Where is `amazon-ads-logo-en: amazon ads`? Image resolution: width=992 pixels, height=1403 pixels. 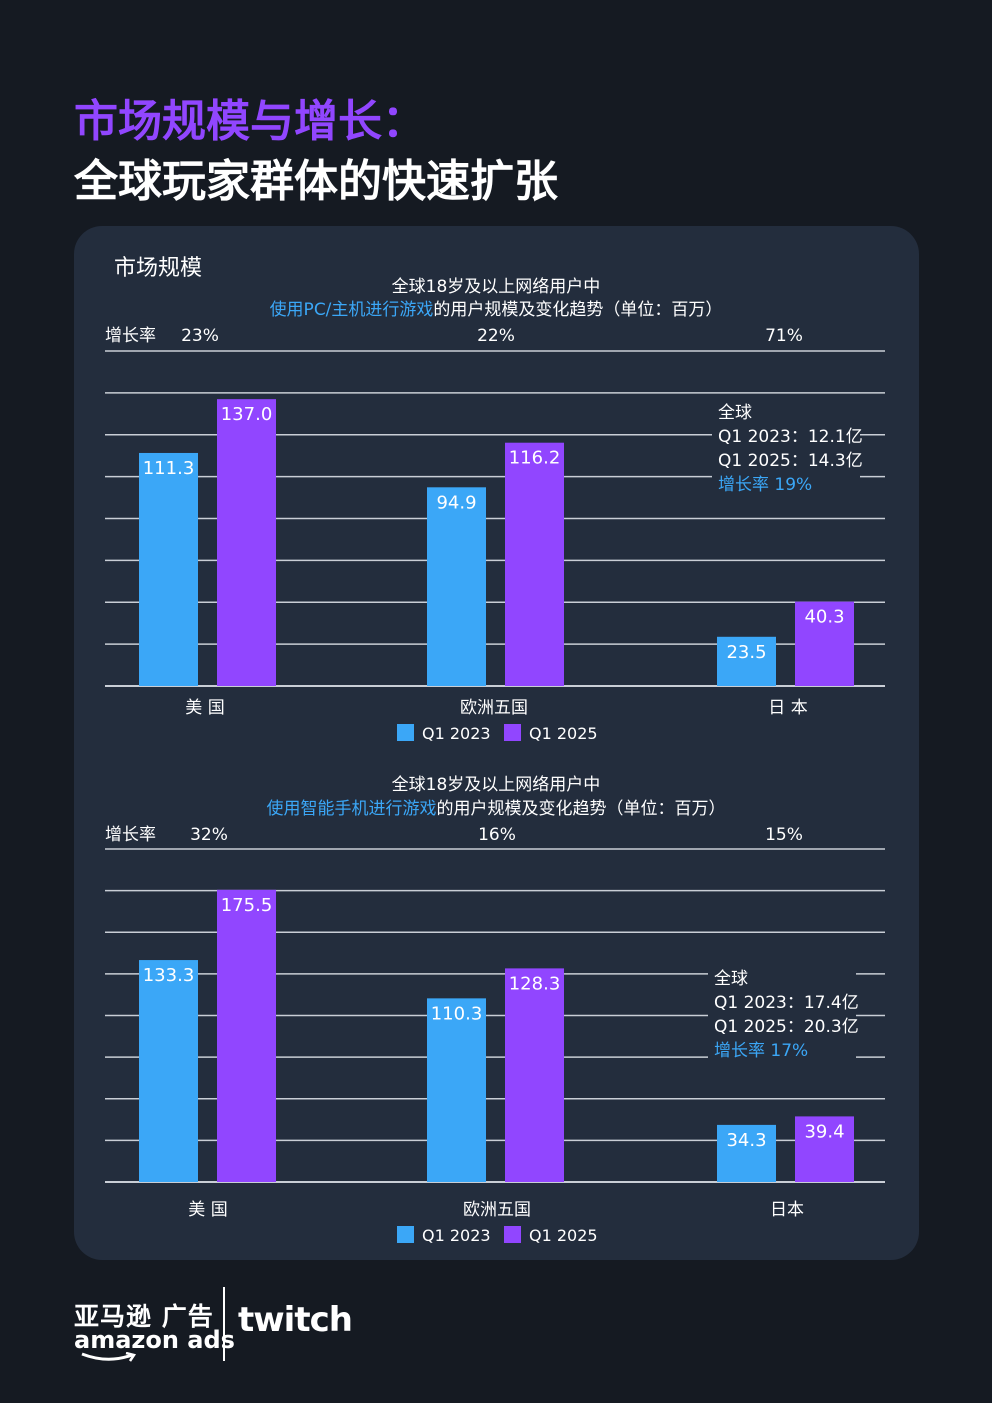 amazon-ads-logo-en: amazon ads is located at coordinates (154, 1340).